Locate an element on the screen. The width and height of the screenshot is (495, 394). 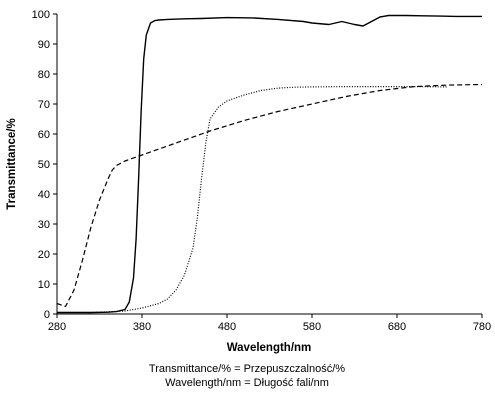
y-axis-title: Transmittance/% is located at coordinates (12, 163).